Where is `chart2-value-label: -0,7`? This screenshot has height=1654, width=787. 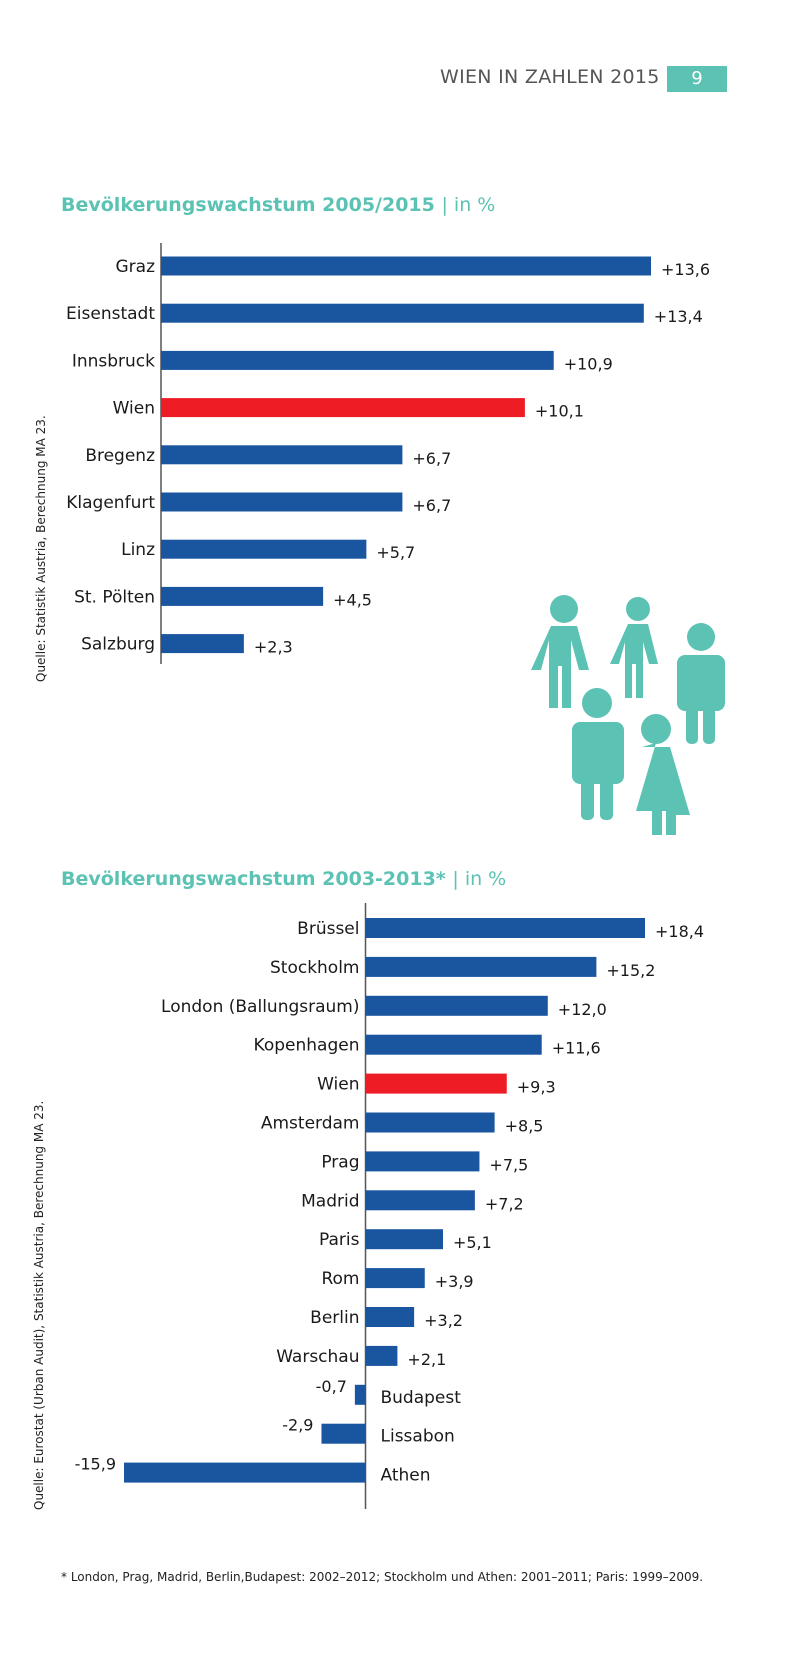 chart2-value-label: -0,7 is located at coordinates (331, 1386).